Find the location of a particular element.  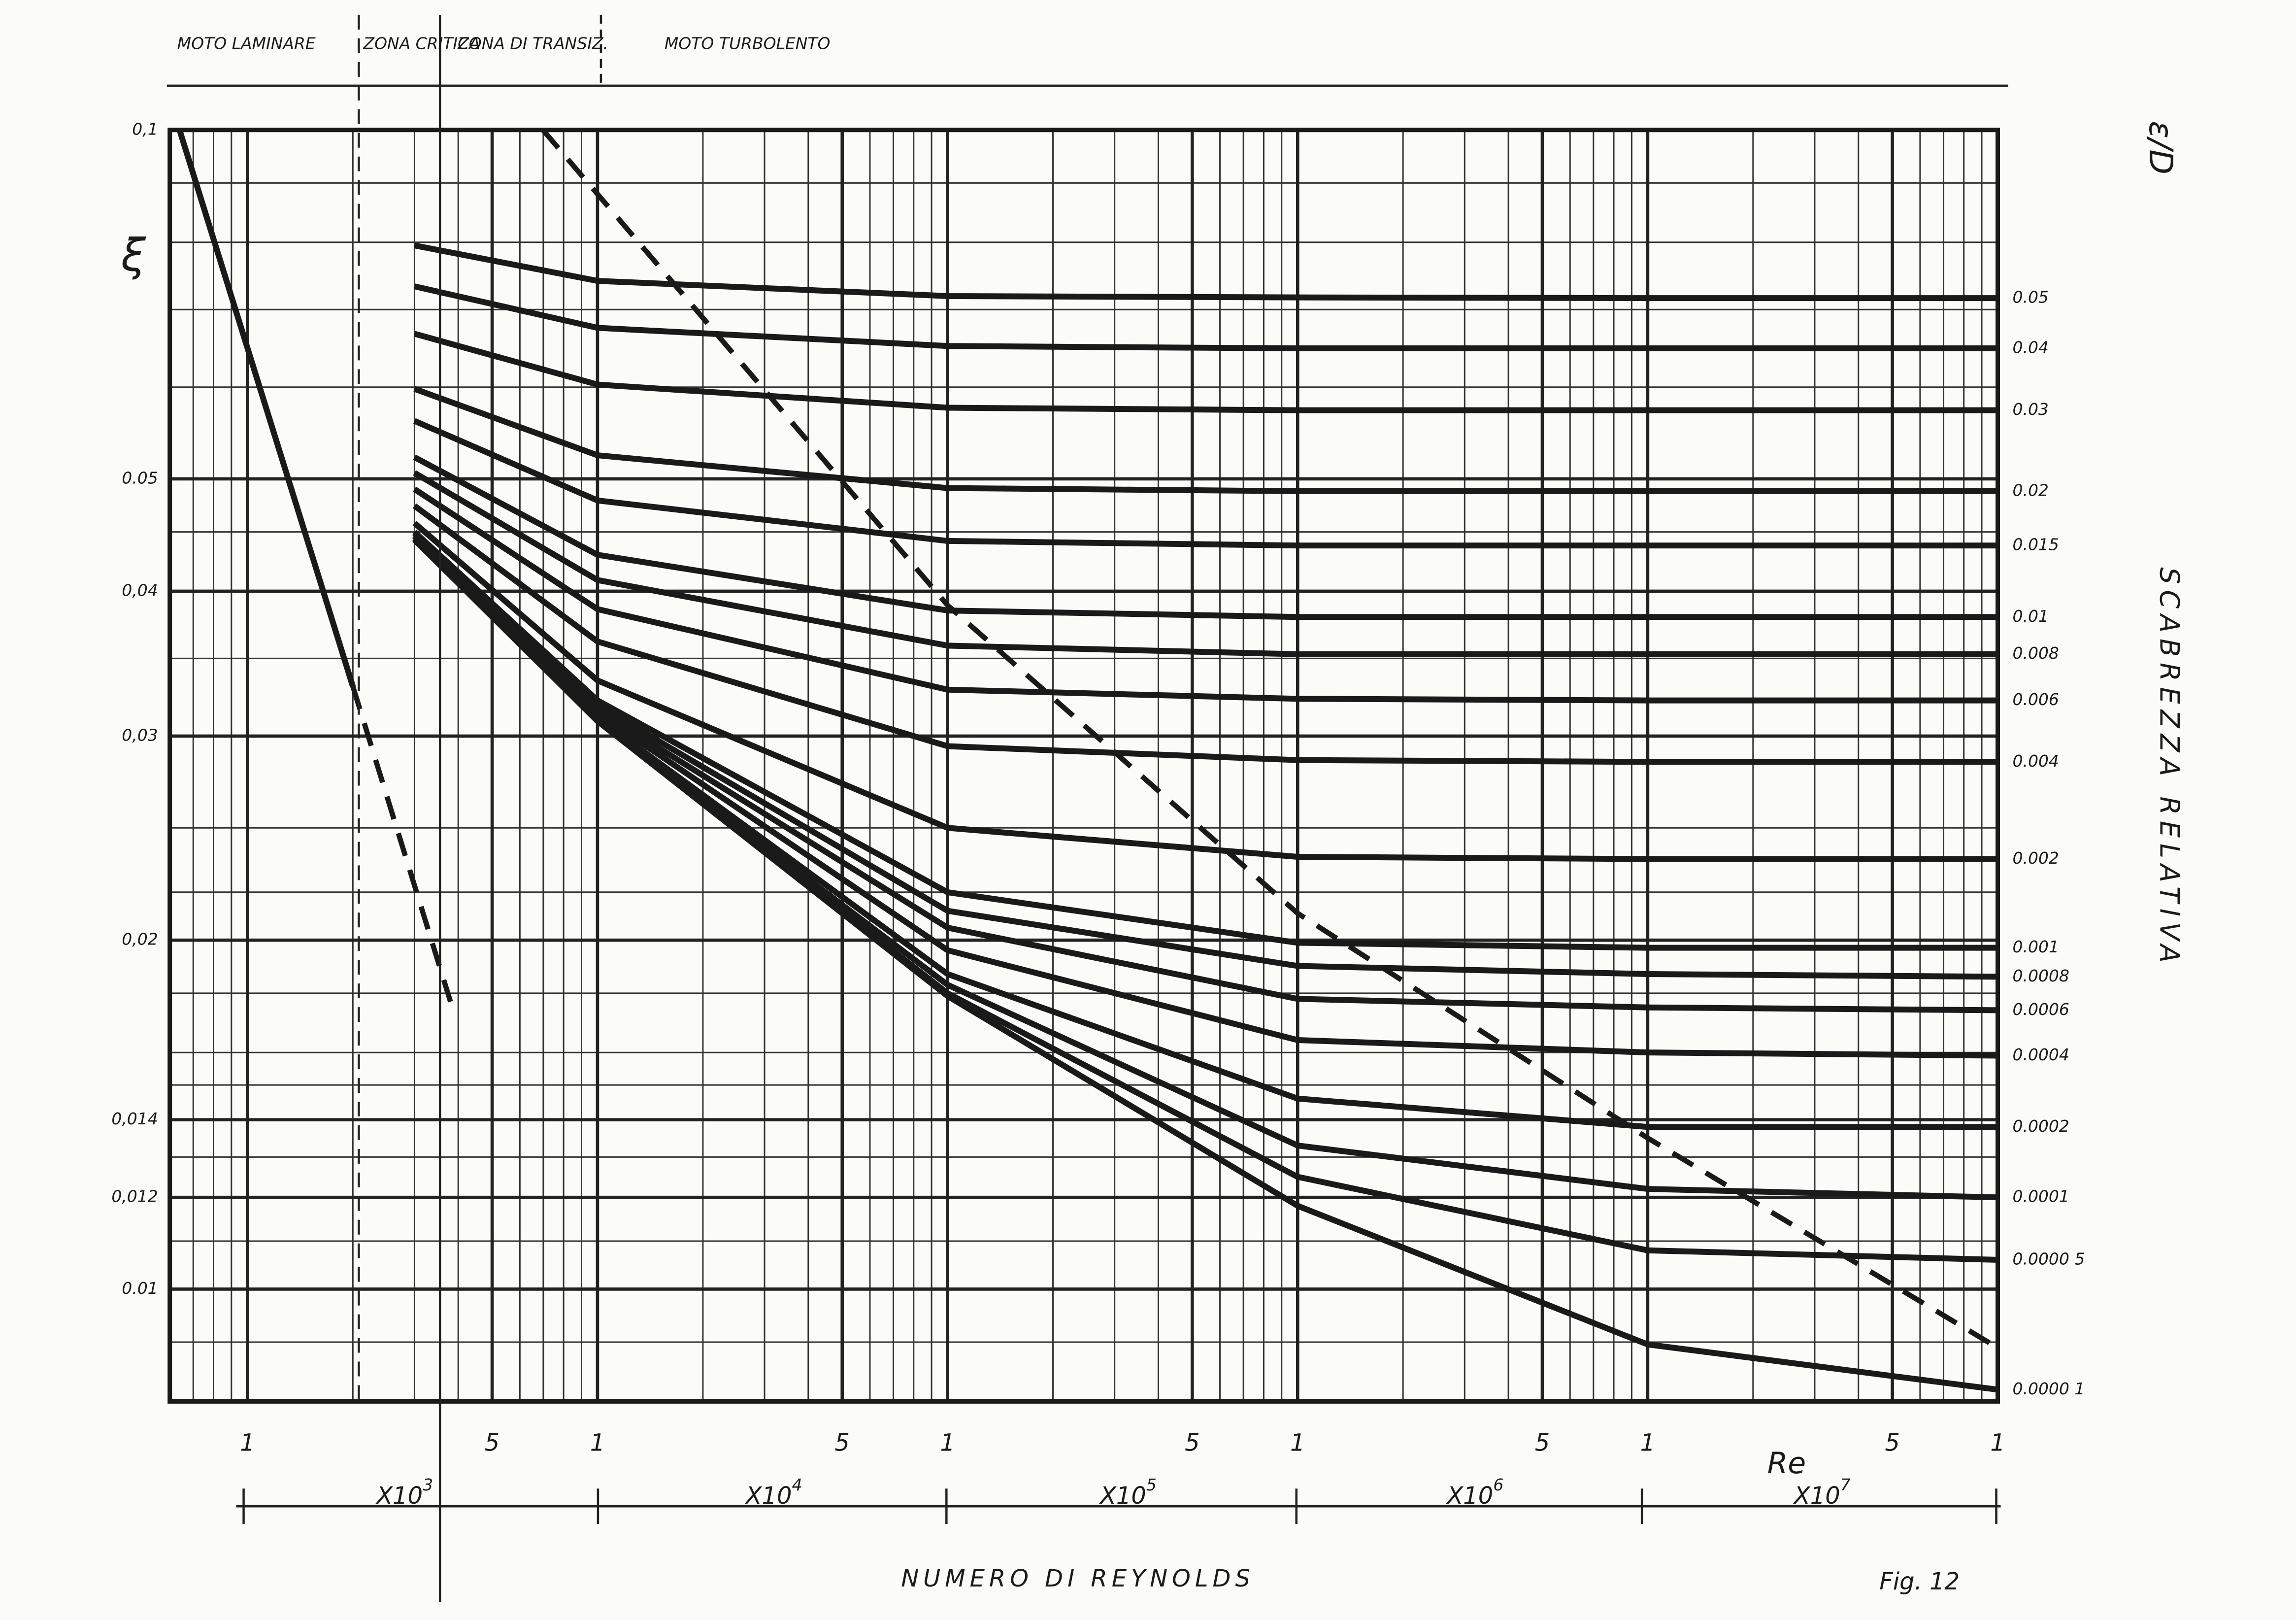

y-tick-label: 0,03 is located at coordinates (140, 734).